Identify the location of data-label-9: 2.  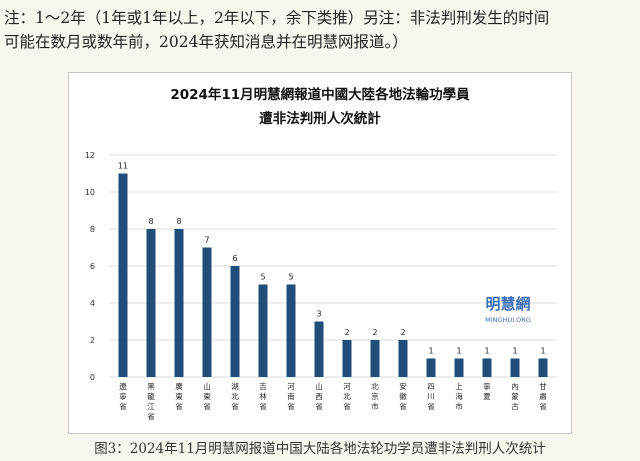
(374, 332).